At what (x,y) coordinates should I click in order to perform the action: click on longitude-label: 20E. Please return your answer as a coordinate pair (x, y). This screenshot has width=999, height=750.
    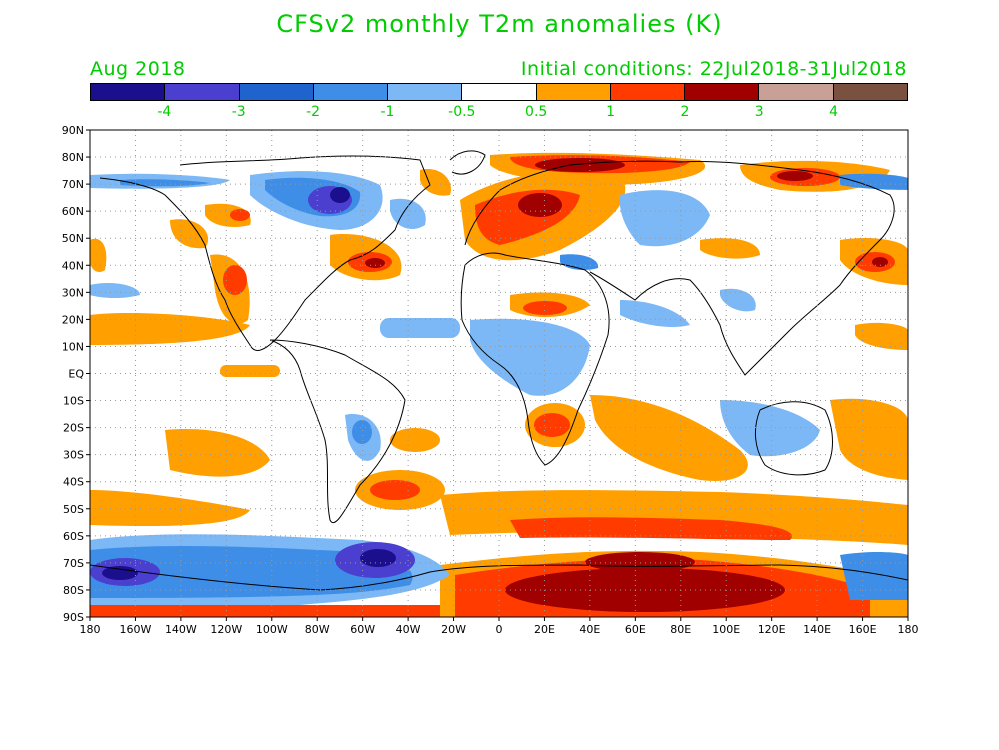
    Looking at the image, I should click on (544, 629).